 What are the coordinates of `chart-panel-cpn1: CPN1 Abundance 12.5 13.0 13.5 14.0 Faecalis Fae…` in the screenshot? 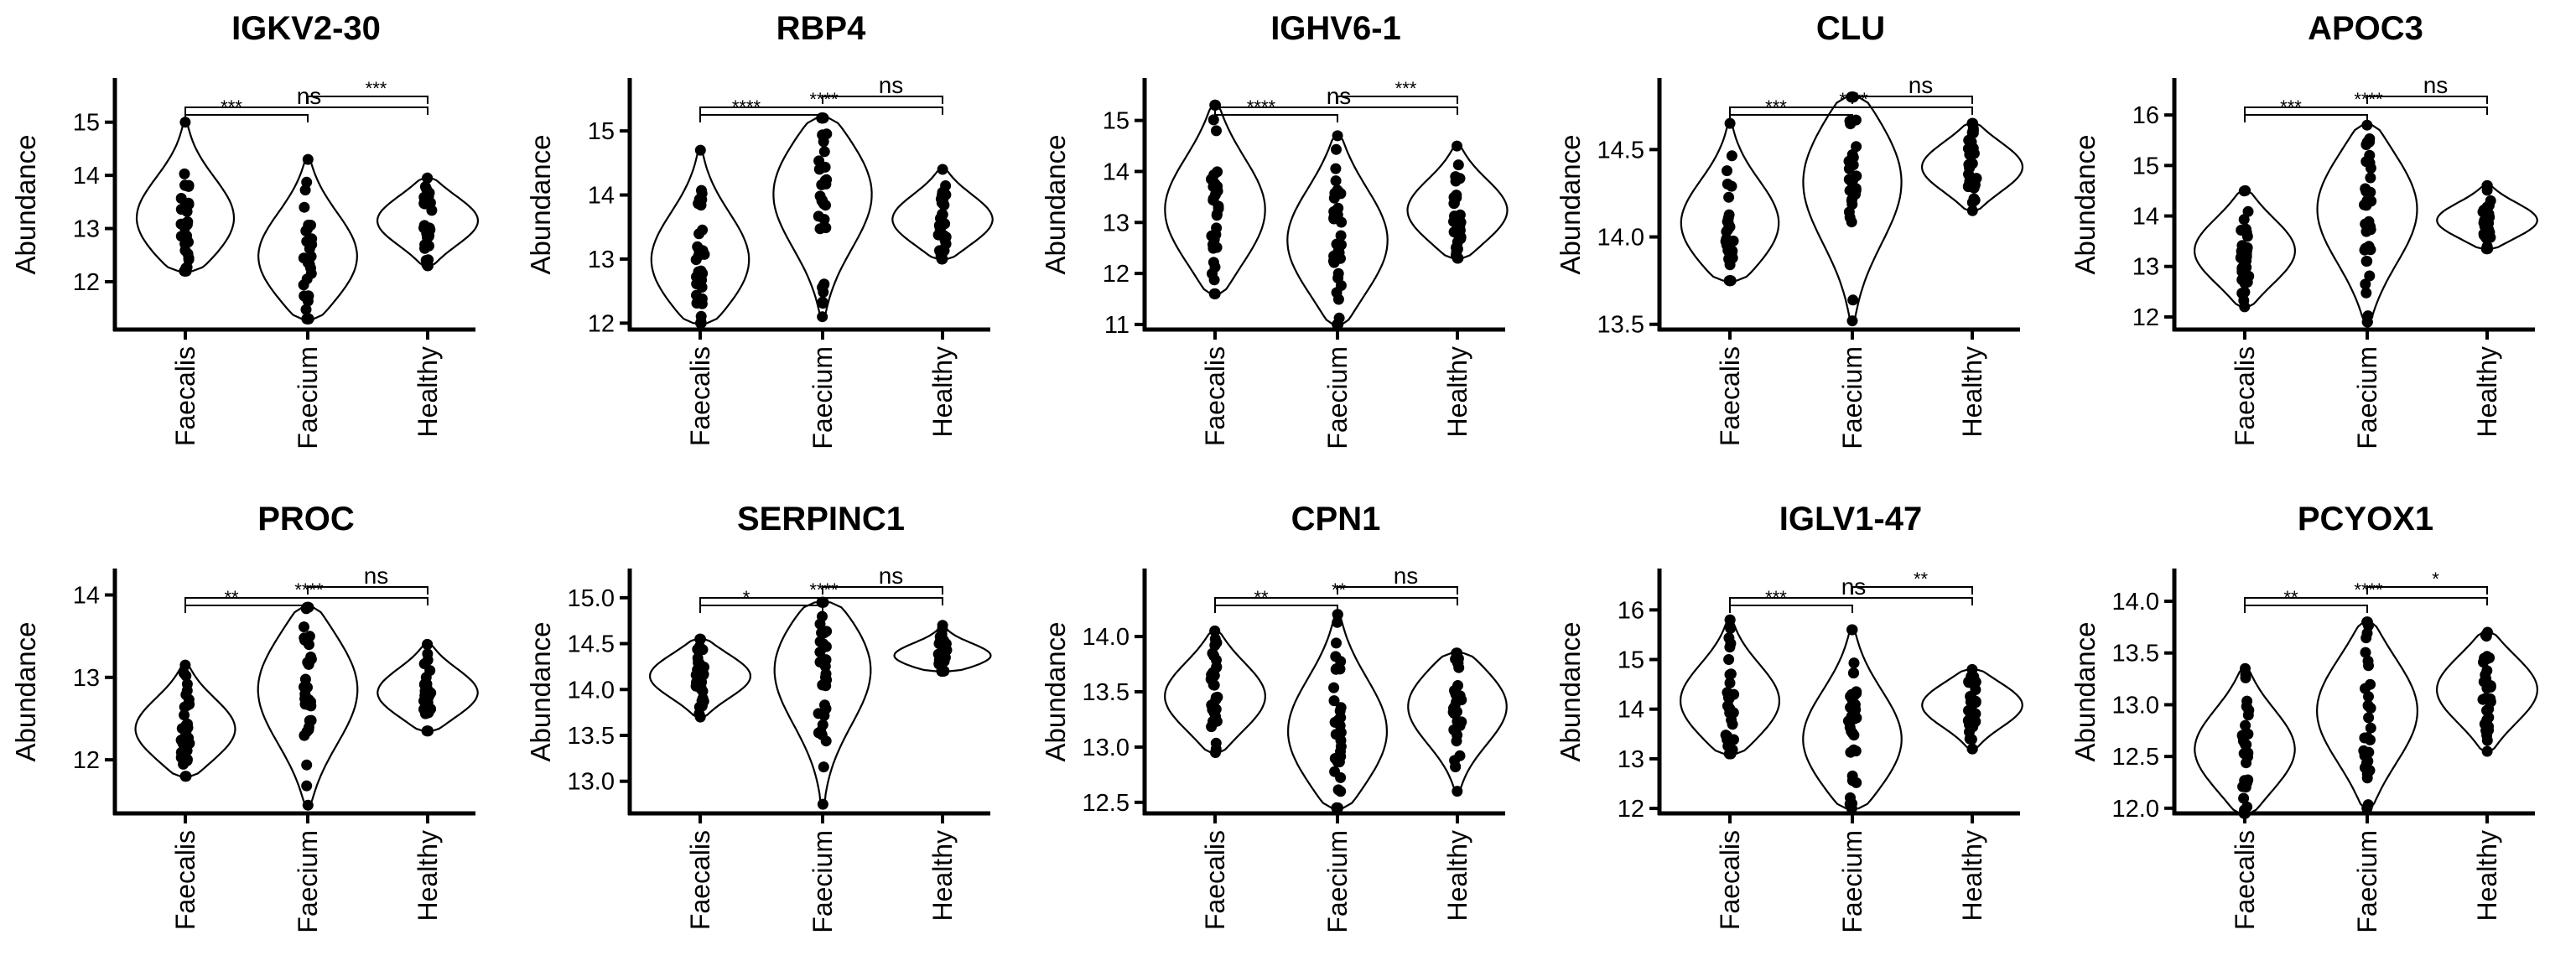 It's located at (1274, 717).